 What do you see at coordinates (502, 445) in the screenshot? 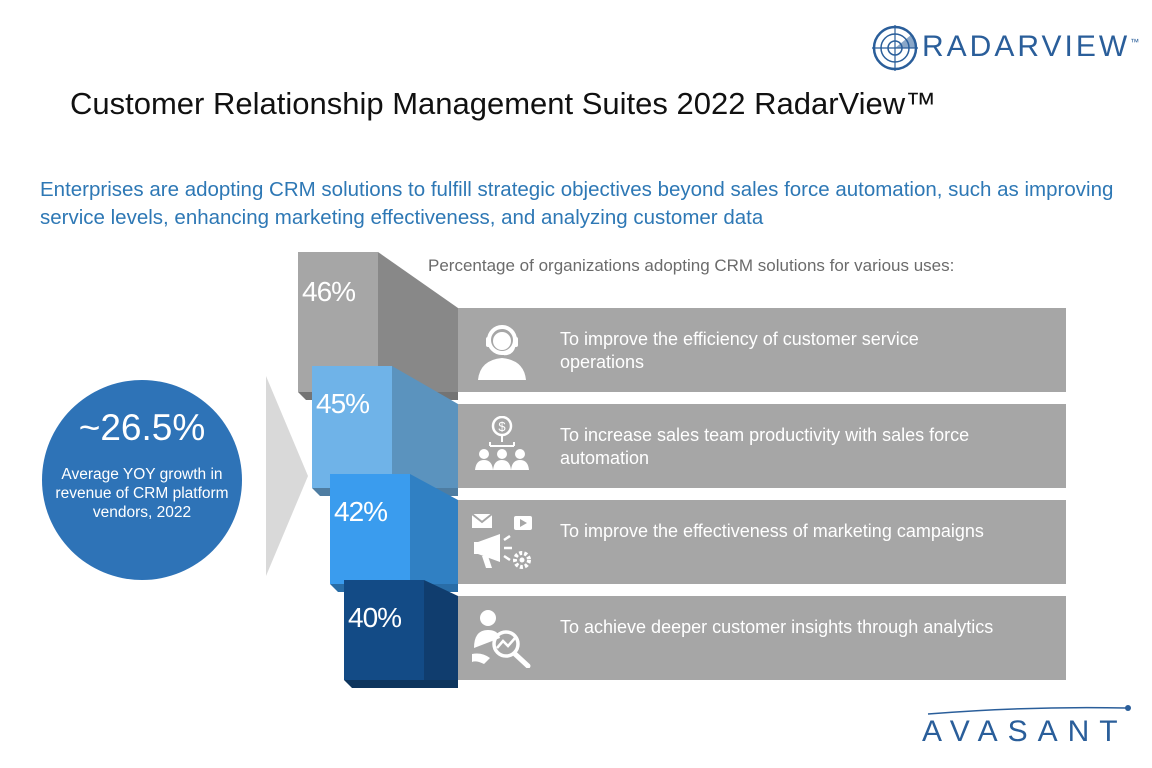
I see `sales-team-icon: $` at bounding box center [502, 445].